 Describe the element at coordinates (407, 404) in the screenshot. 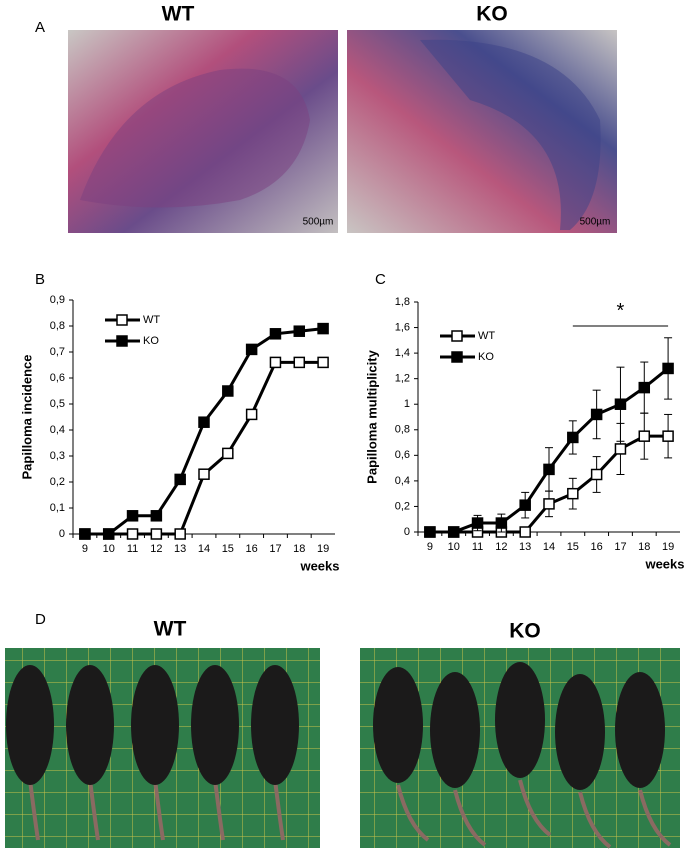

I see `y-tick-label: 1` at that location.